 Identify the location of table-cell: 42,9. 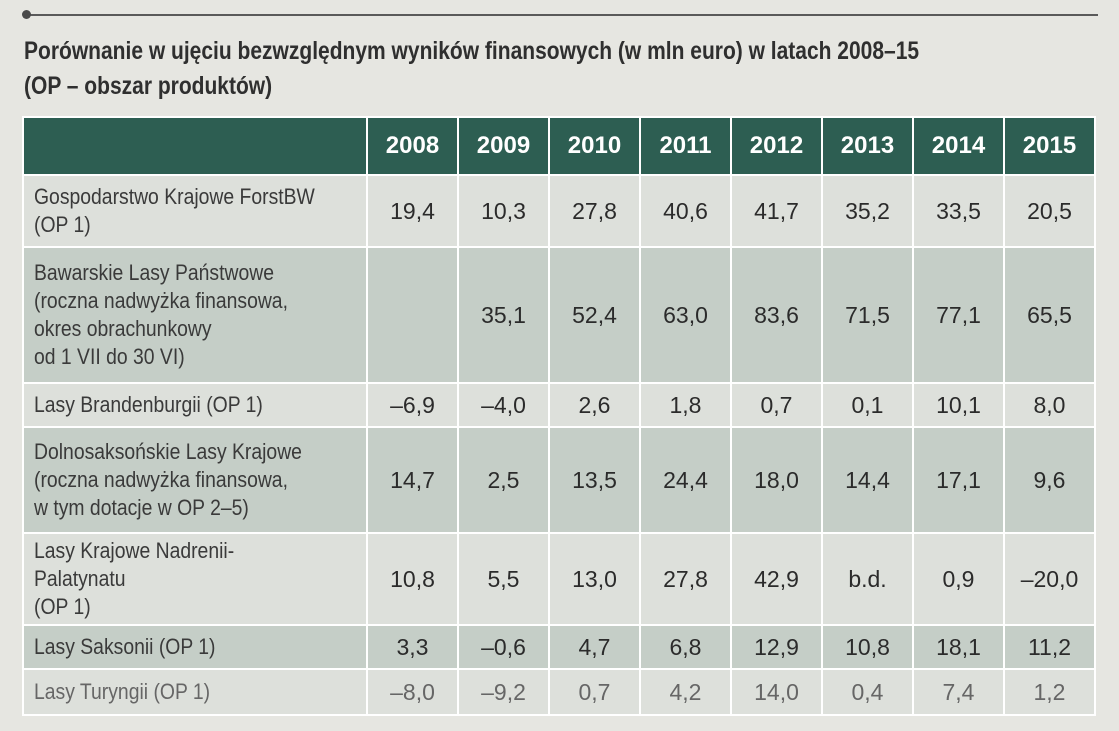
(776, 579).